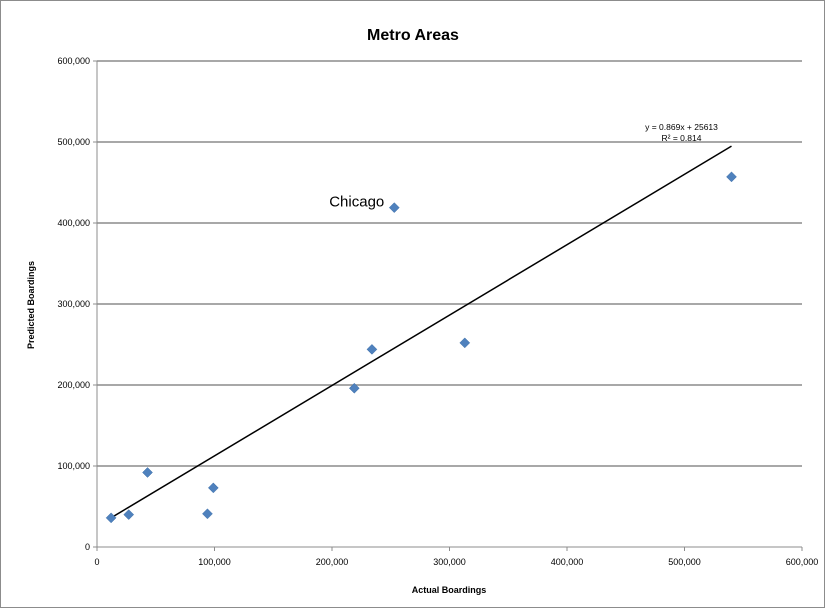 This screenshot has width=825, height=612. I want to click on chart-title: Metro Areas, so click(413, 35).